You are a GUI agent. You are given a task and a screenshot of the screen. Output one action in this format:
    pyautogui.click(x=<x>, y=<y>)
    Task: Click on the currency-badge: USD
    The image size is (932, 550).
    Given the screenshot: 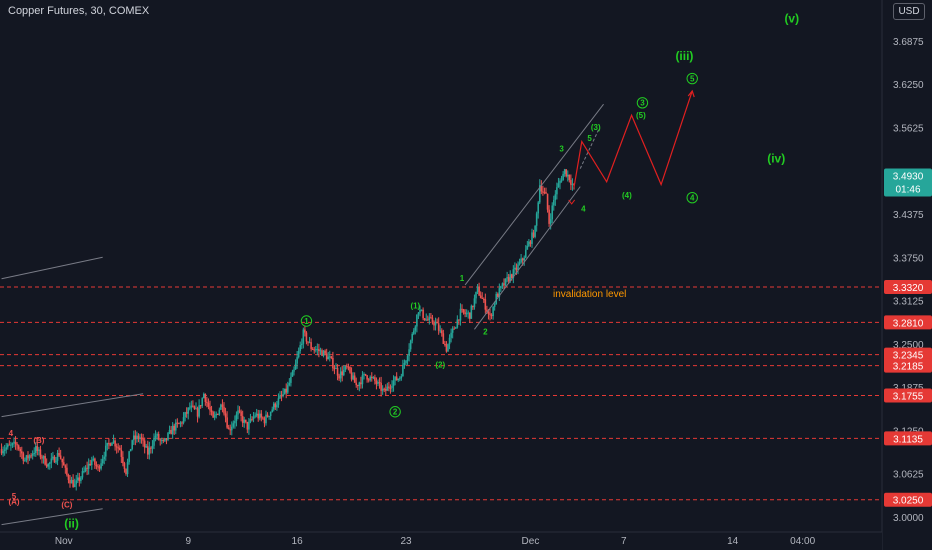 What is the action you would take?
    pyautogui.click(x=909, y=11)
    